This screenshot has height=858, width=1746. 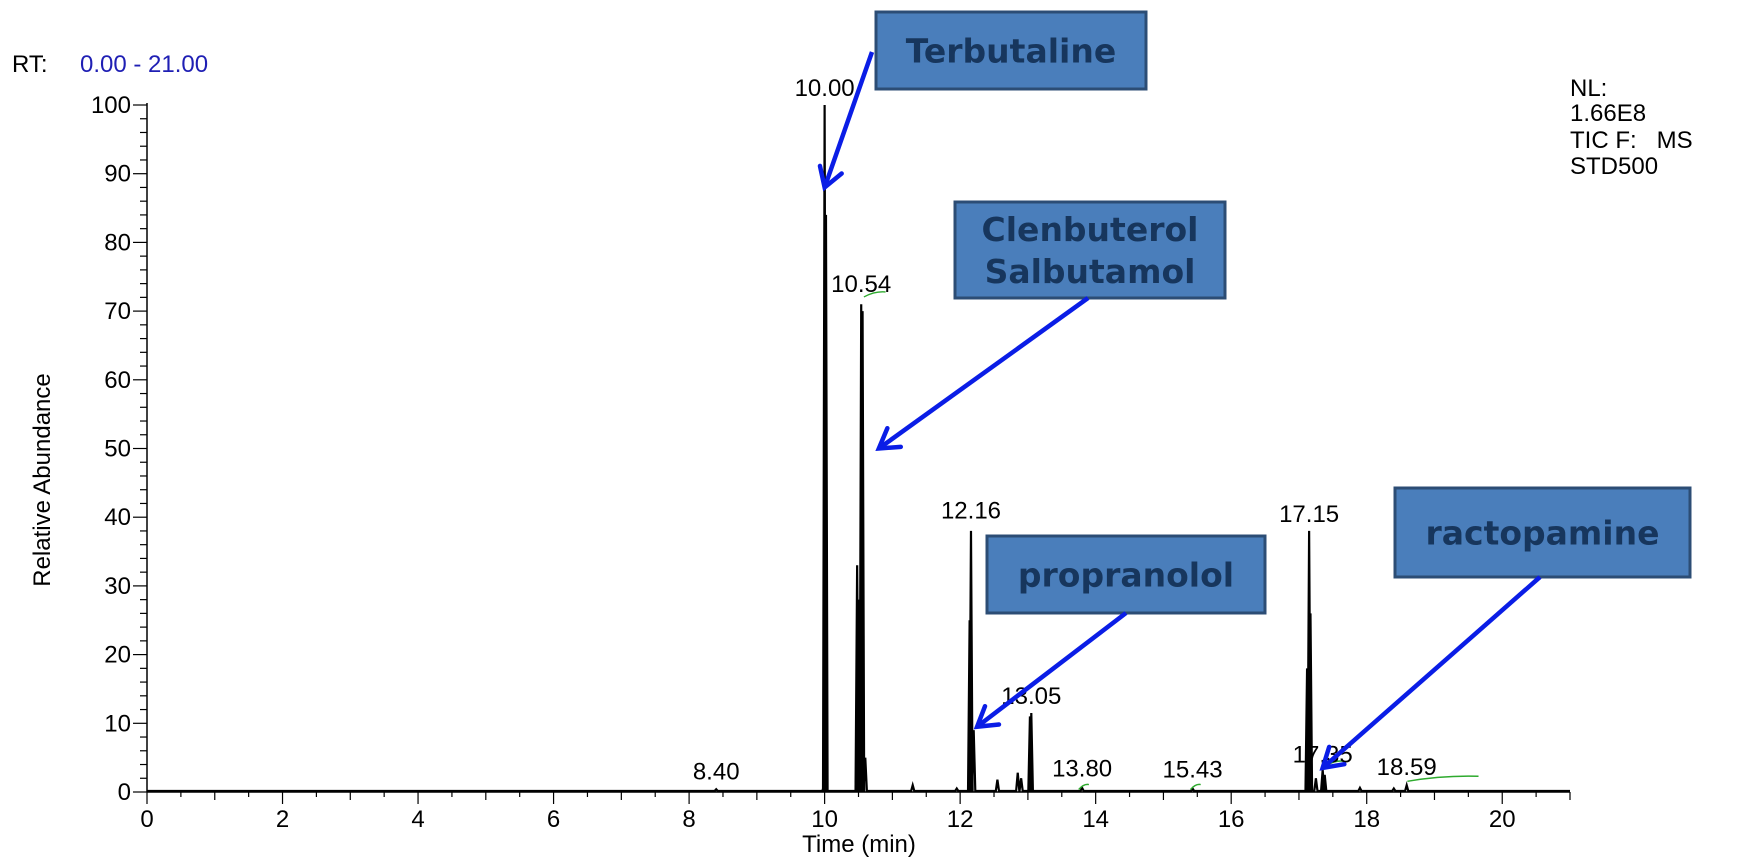 I want to click on x-tick-label: 2, so click(x=282, y=819).